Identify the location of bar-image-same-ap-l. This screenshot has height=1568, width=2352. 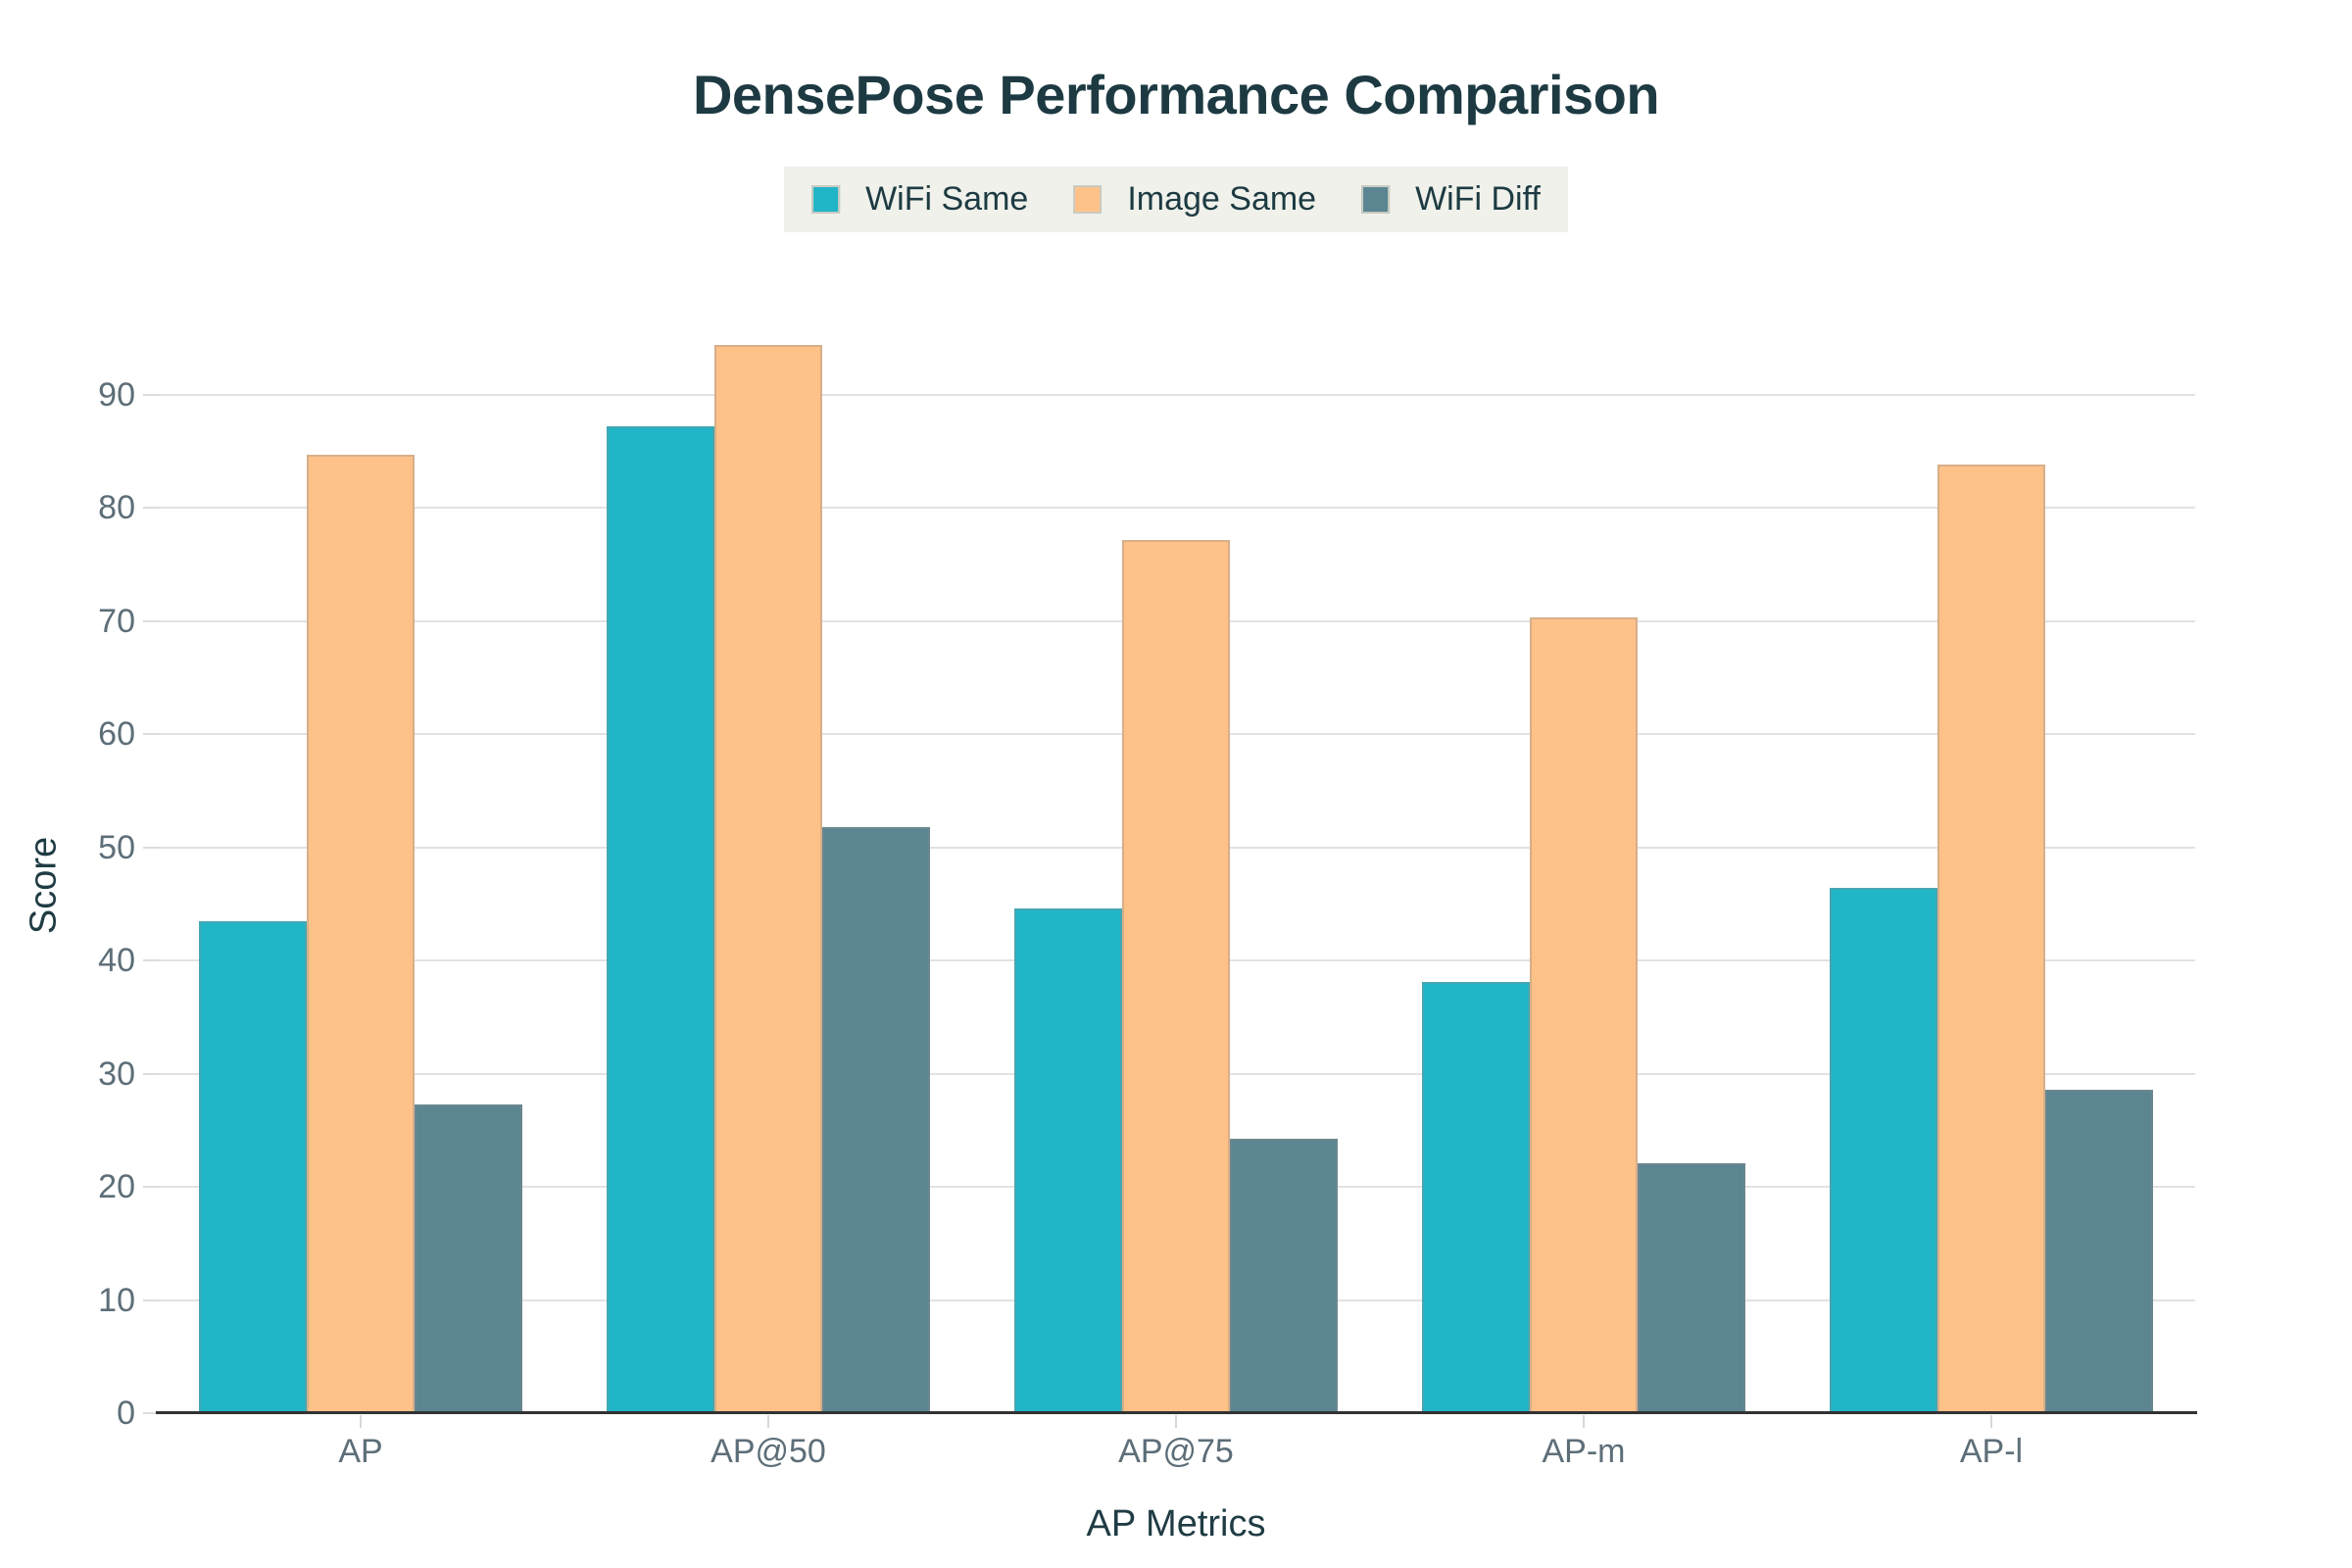
(1991, 939).